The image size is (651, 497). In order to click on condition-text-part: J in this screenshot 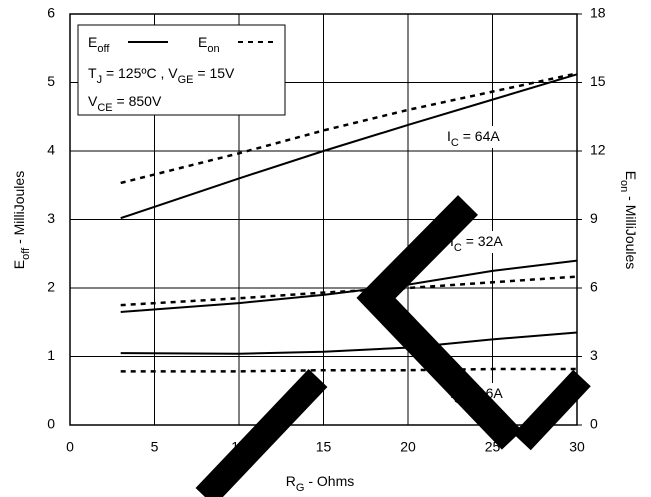, I will do `click(100, 80)`.